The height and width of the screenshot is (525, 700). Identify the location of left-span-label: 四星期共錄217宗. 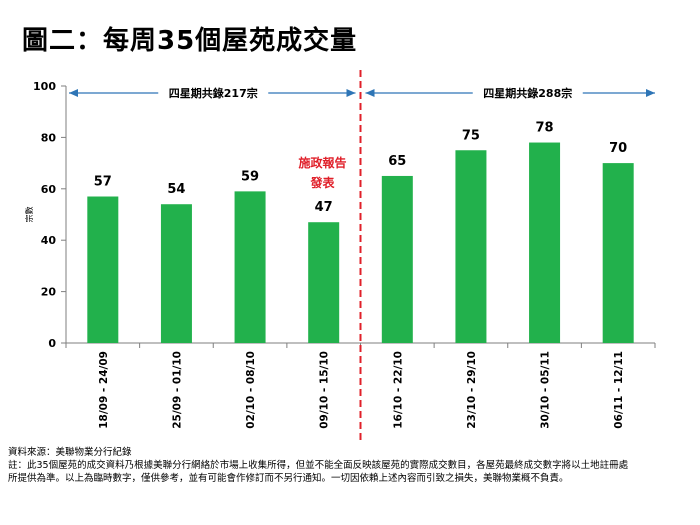
(213, 93).